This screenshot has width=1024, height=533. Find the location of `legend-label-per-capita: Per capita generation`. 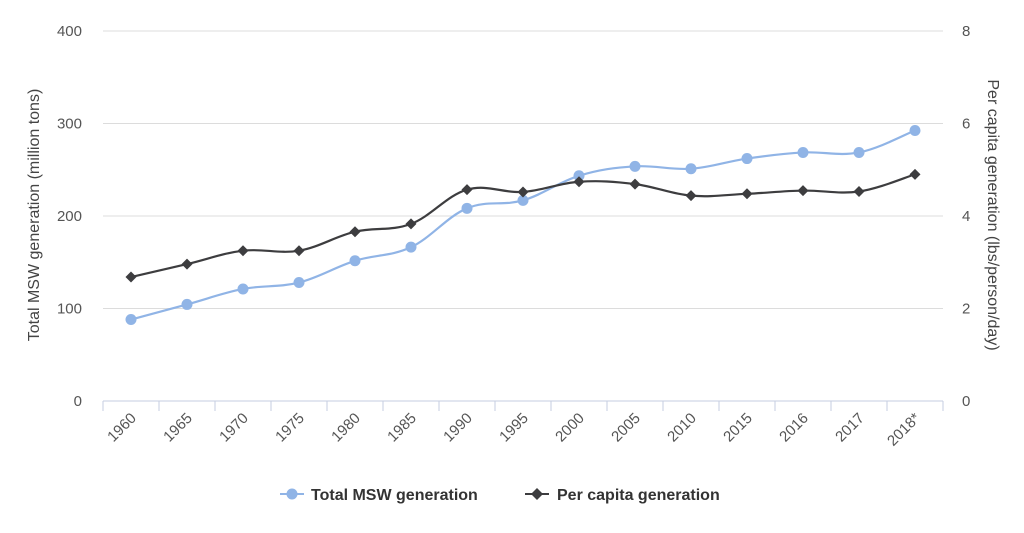

legend-label-per-capita: Per capita generation is located at coordinates (638, 495).